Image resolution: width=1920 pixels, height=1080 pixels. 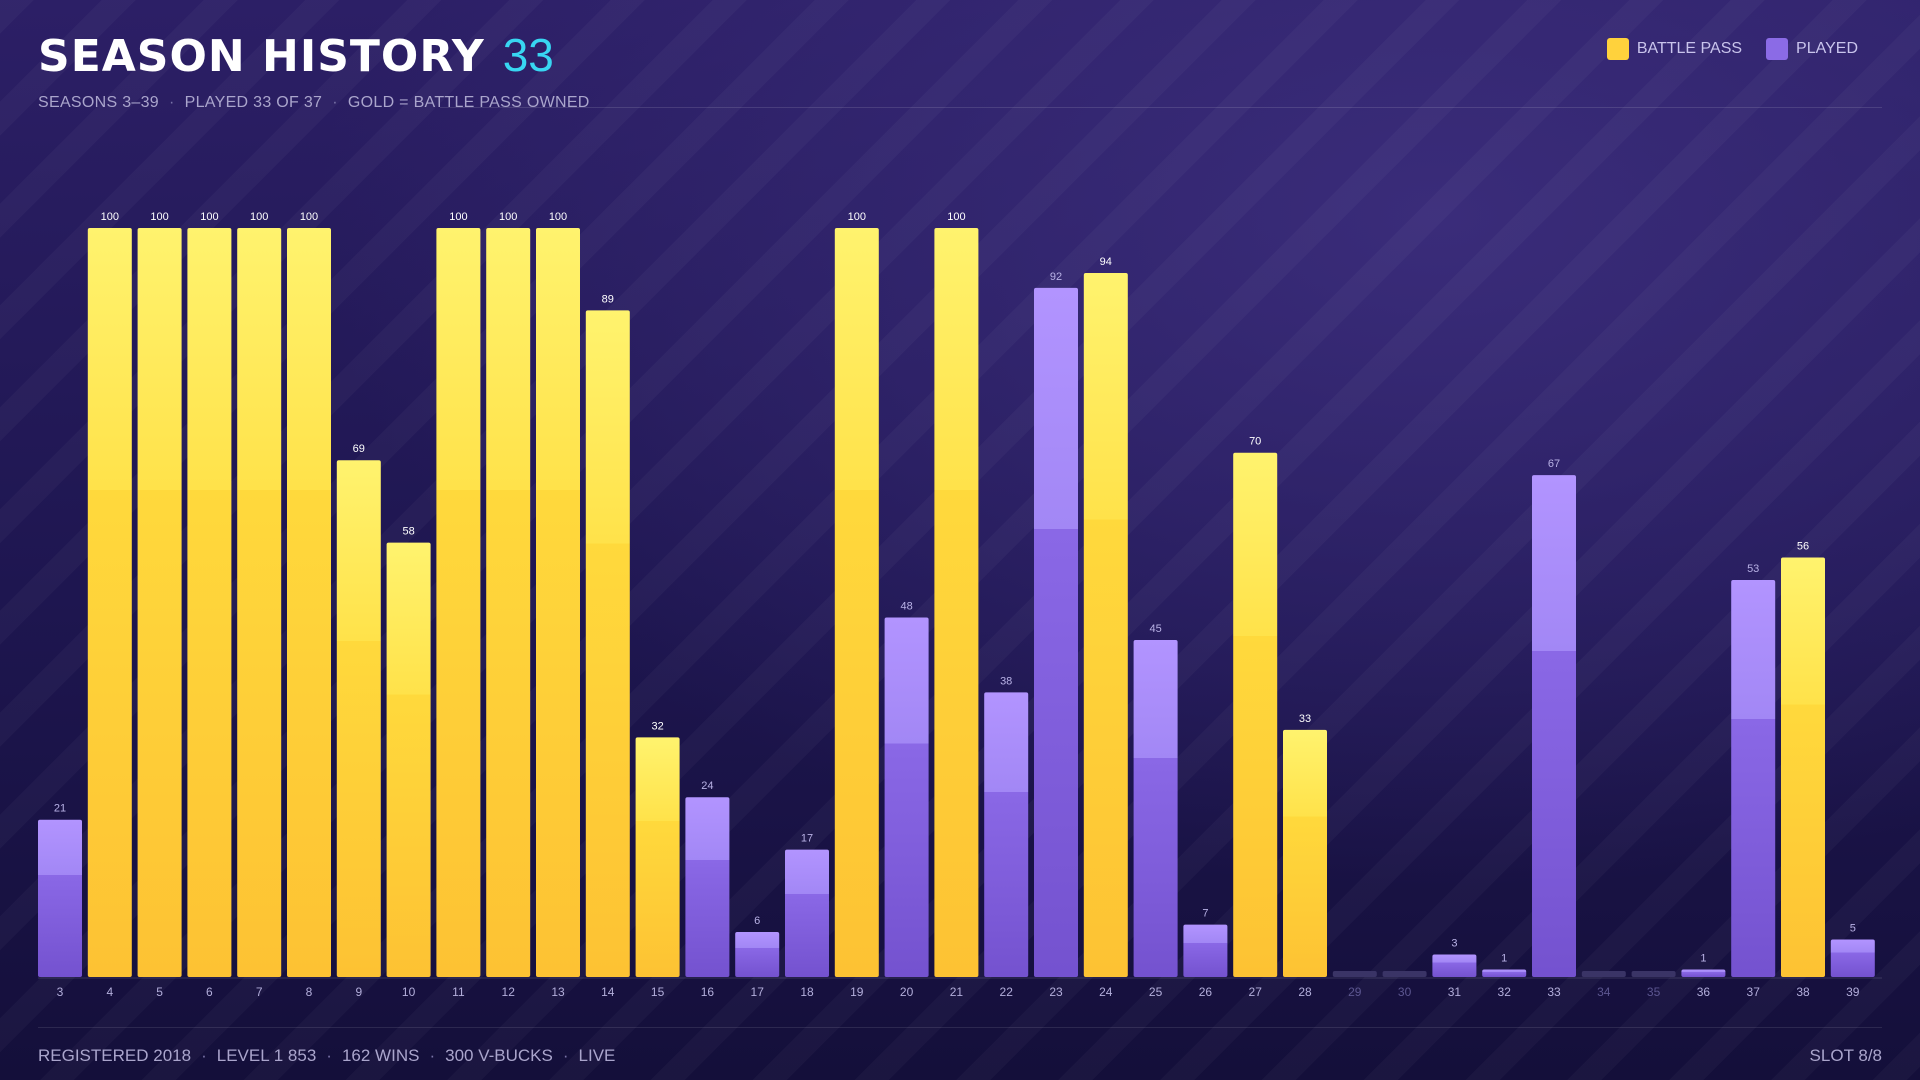 I want to click on tick-label-season-18: 18, so click(x=807, y=992).